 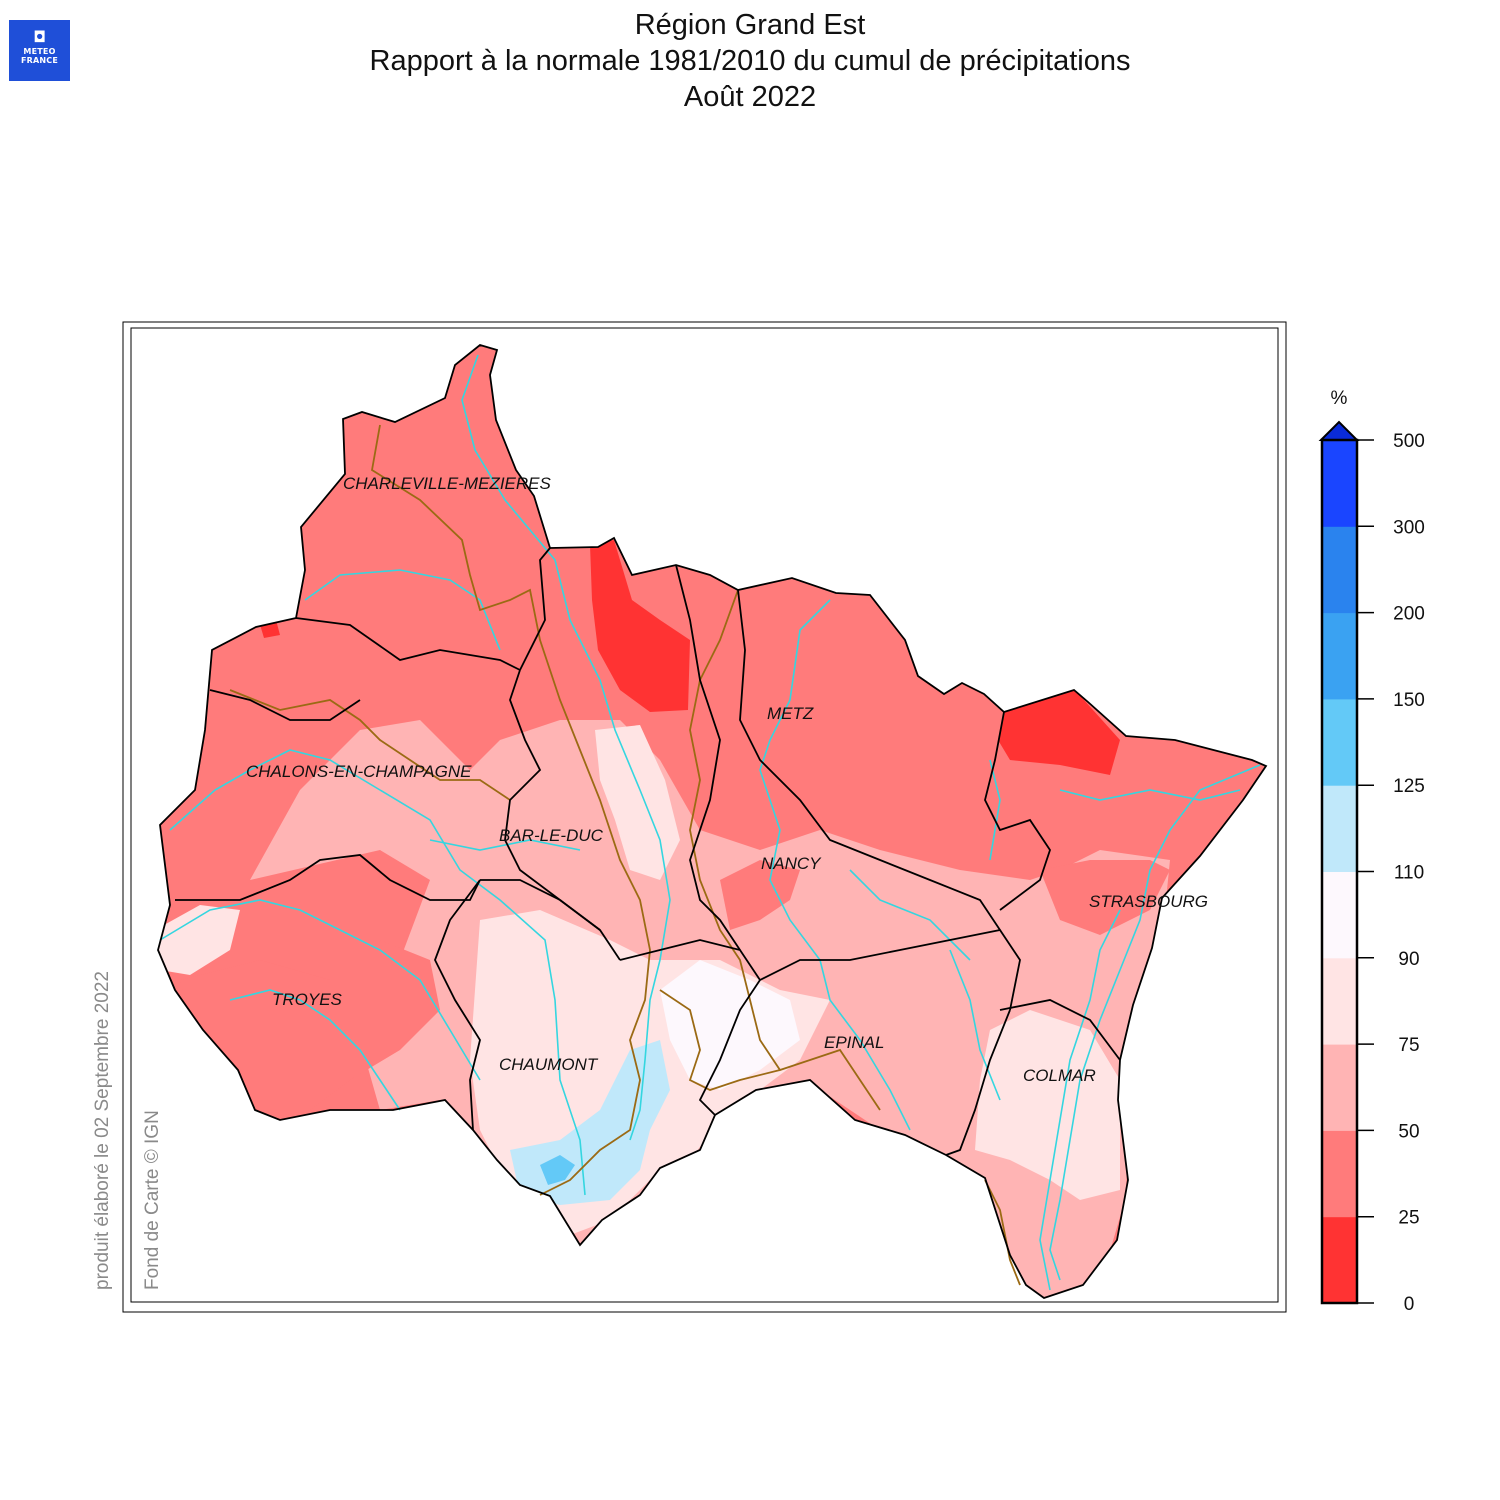 What do you see at coordinates (1409, 700) in the screenshot?
I see `legend-tick-label: 150` at bounding box center [1409, 700].